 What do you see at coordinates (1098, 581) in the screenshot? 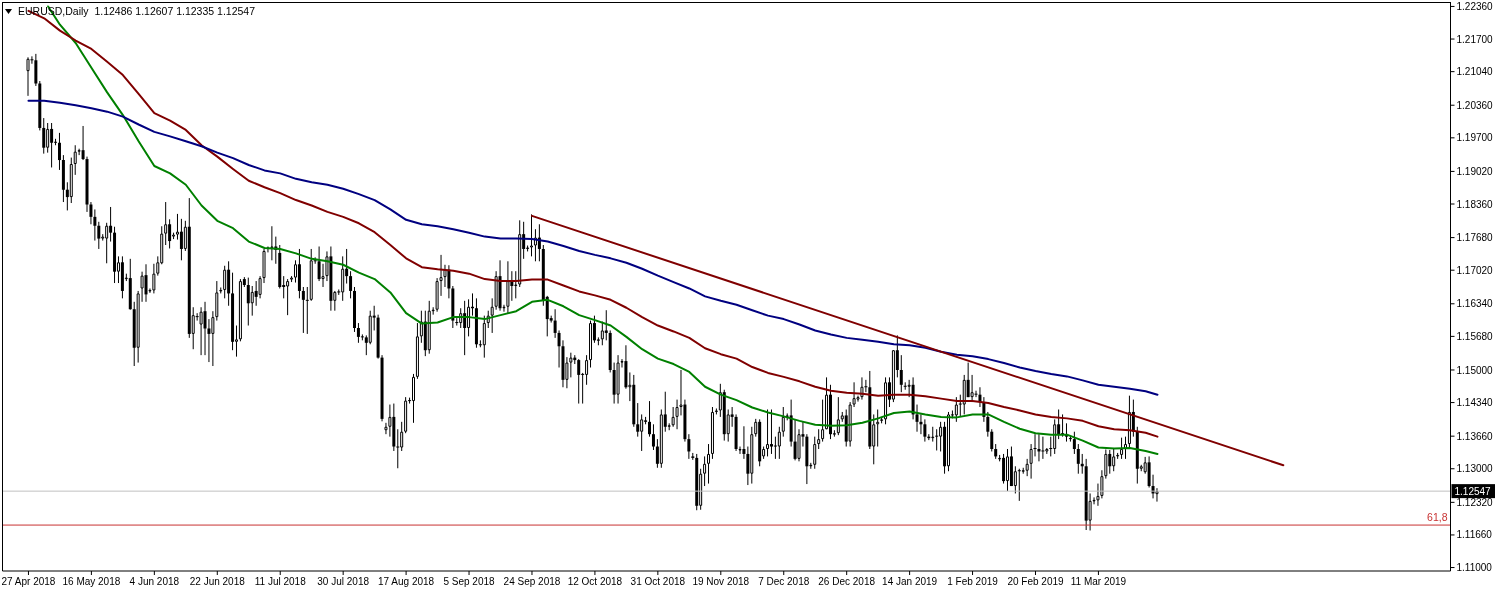
I see `x-tick-label: 11 Mar 2019` at bounding box center [1098, 581].